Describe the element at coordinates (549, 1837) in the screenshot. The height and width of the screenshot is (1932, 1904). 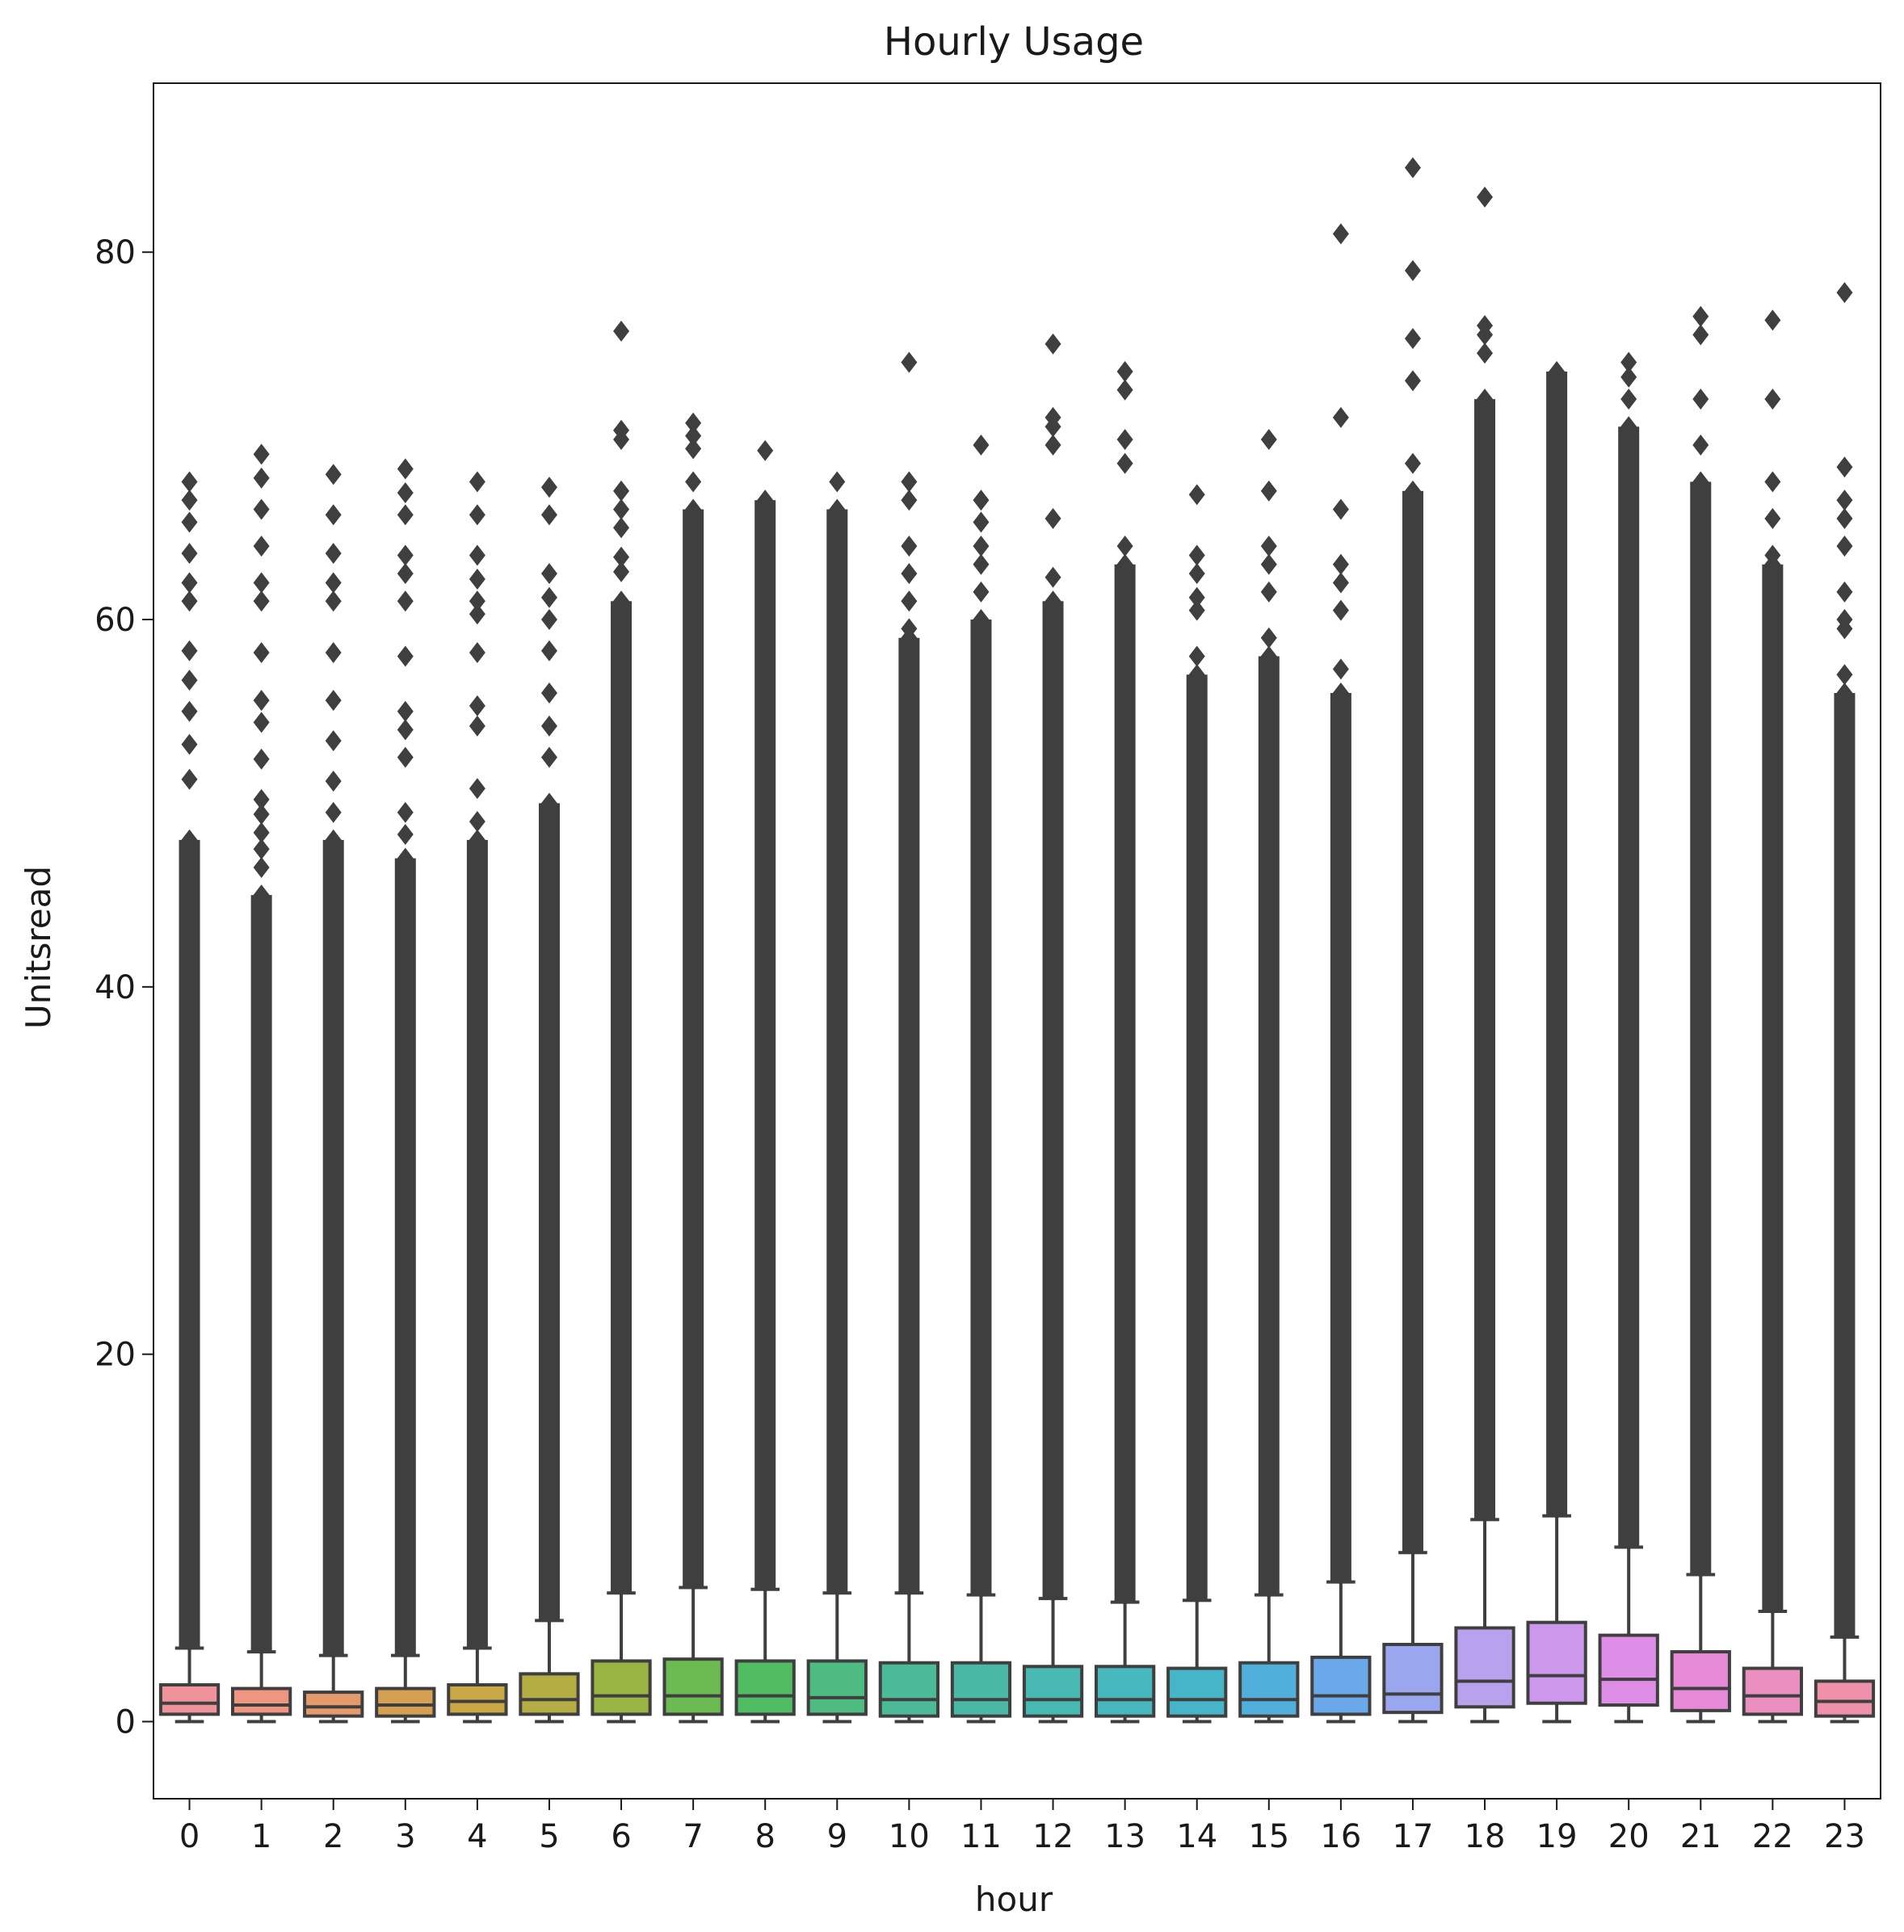
I see `x-tick-label-5: 5` at that location.